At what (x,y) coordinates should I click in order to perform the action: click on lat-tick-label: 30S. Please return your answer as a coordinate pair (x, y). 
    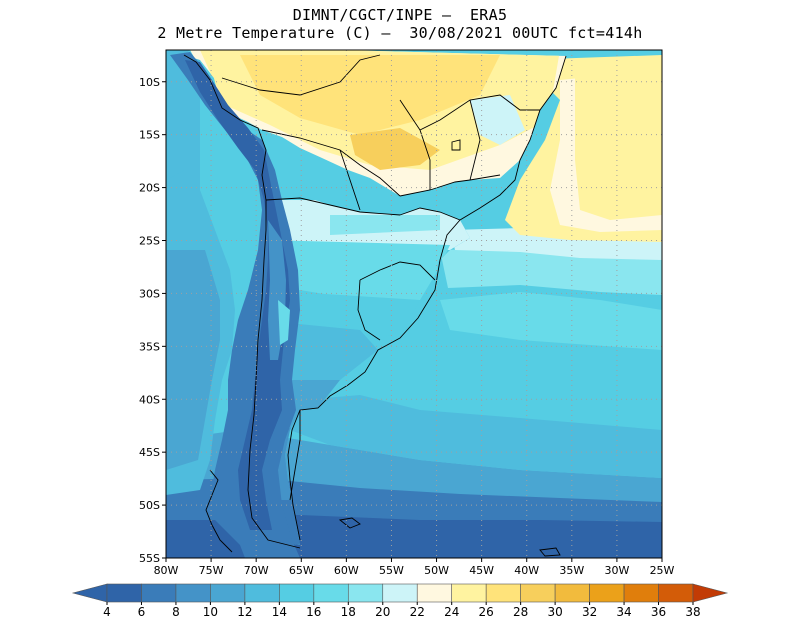
    Looking at the image, I should click on (149, 293).